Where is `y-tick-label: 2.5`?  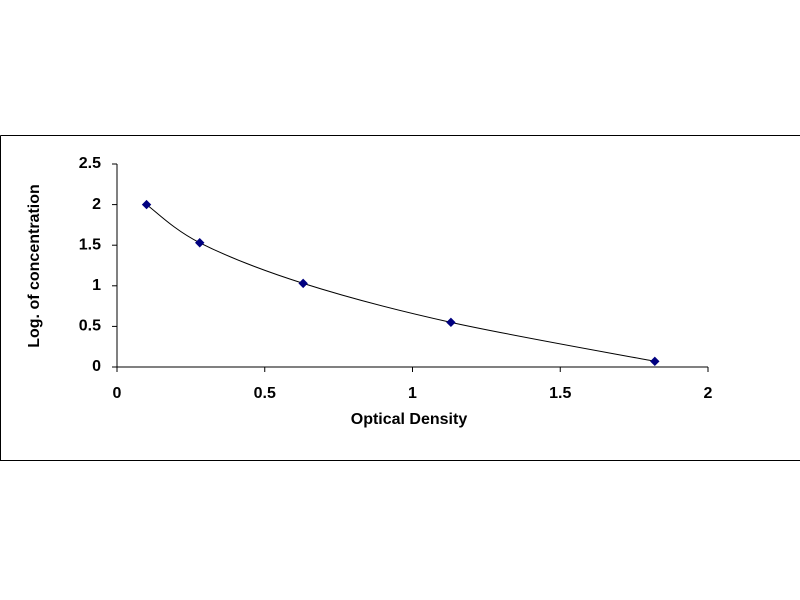
y-tick-label: 2.5 is located at coordinates (90, 163).